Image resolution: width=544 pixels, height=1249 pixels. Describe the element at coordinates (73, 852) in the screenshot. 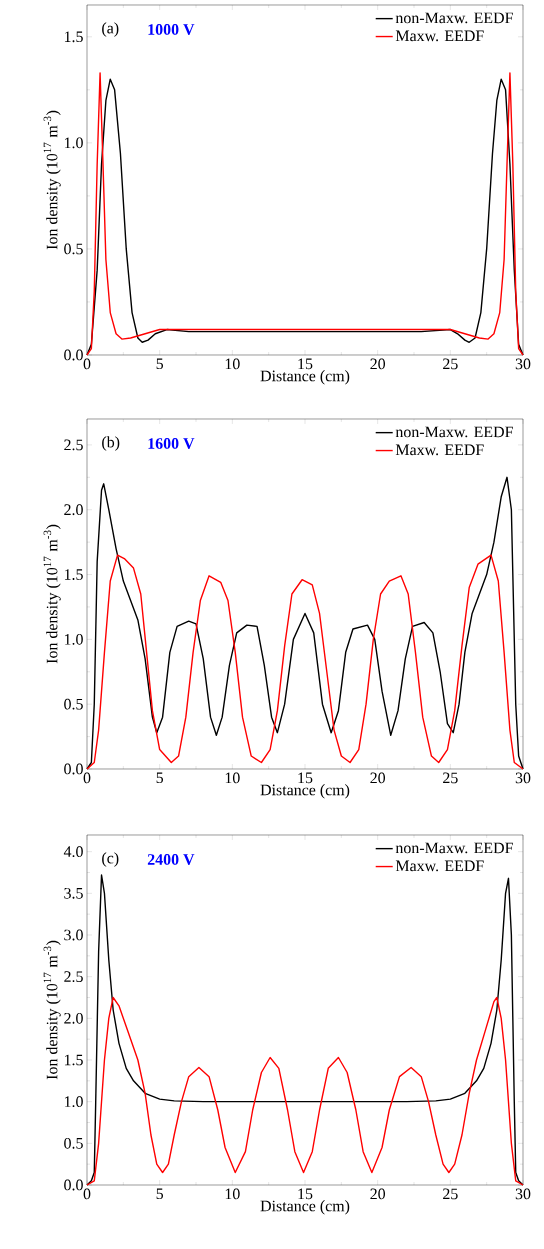

I see `y-tick-label: 4.0` at that location.